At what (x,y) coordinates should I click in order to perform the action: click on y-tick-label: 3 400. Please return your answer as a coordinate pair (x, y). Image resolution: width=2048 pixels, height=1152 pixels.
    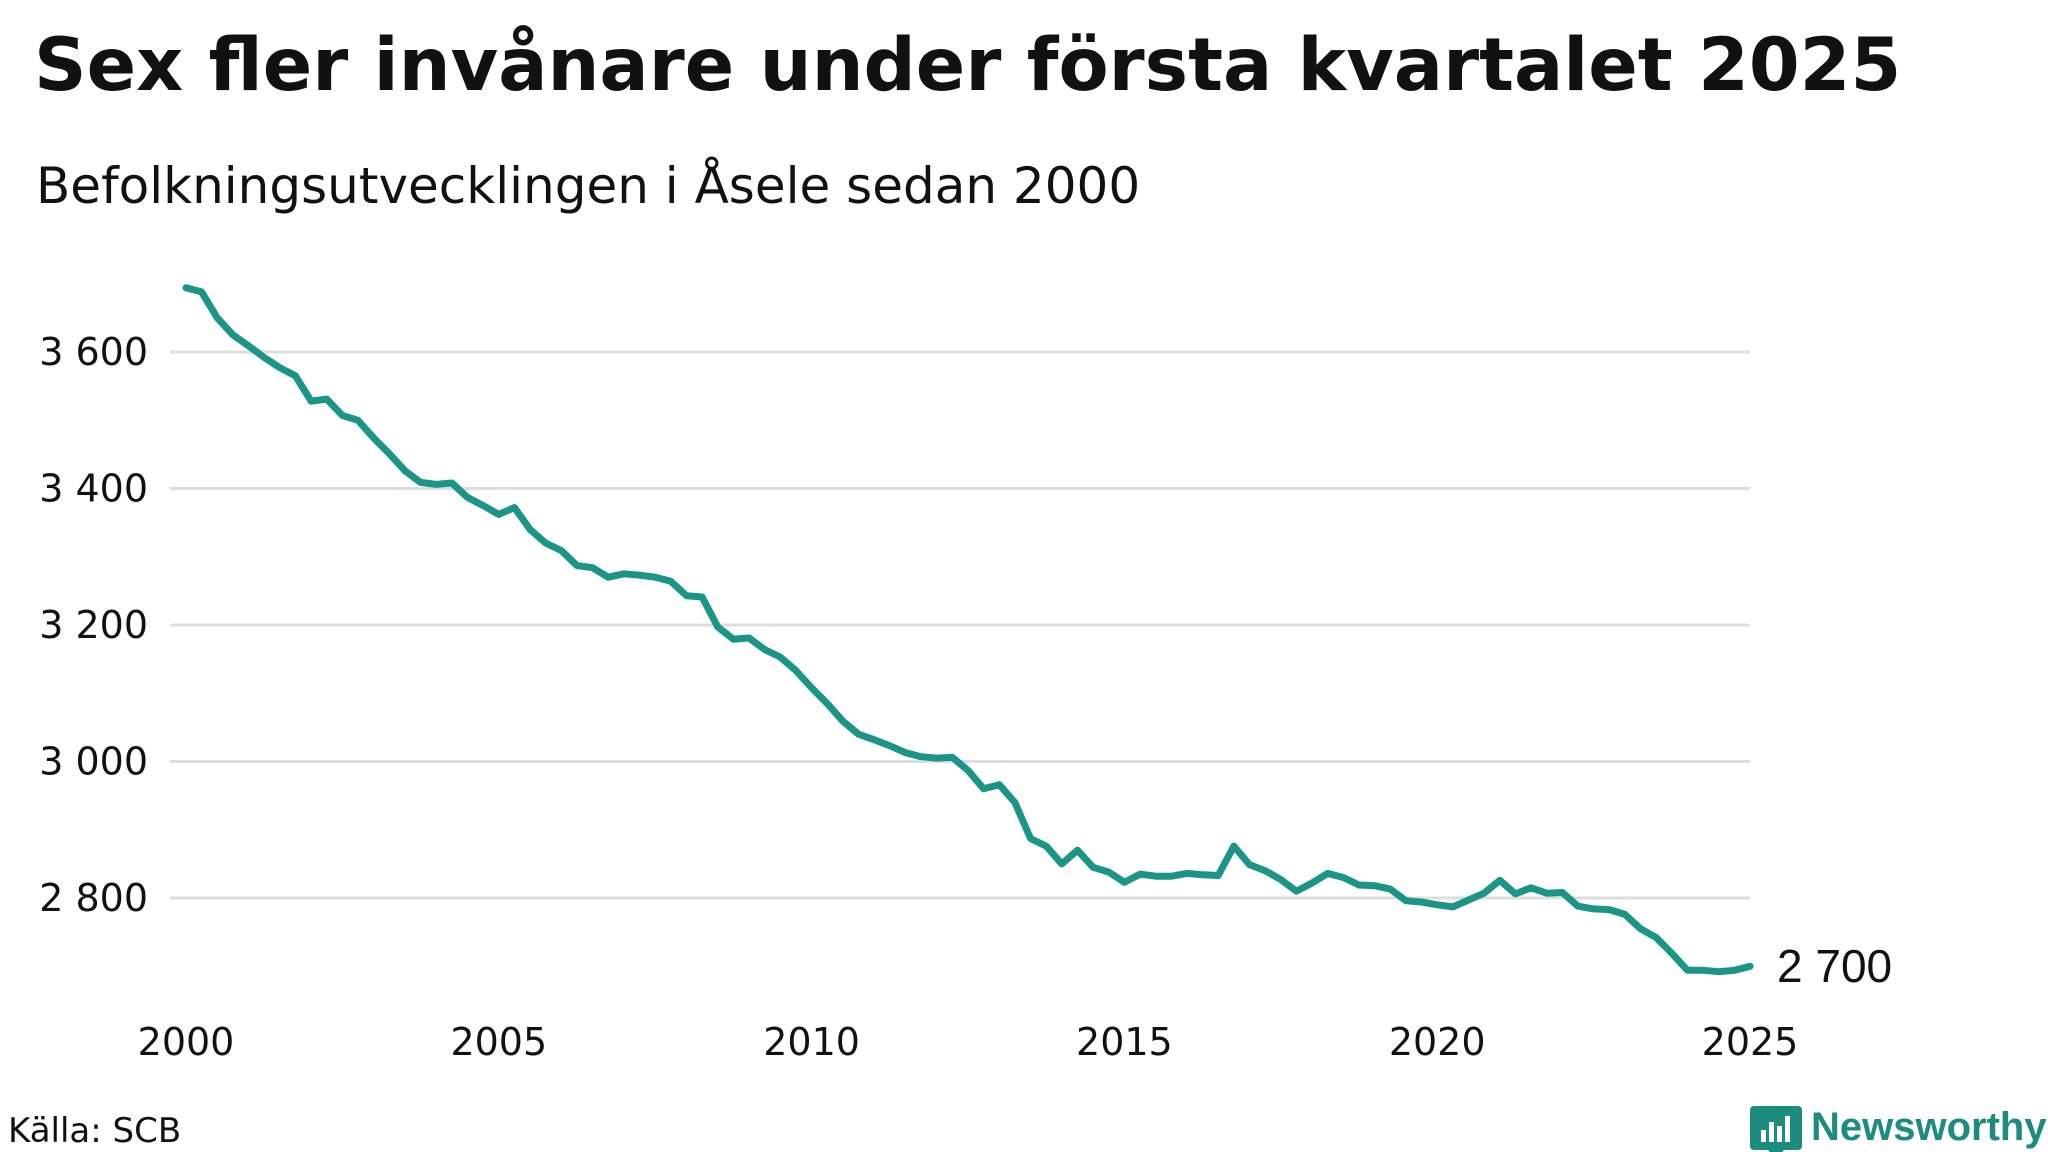
    Looking at the image, I should click on (93, 489).